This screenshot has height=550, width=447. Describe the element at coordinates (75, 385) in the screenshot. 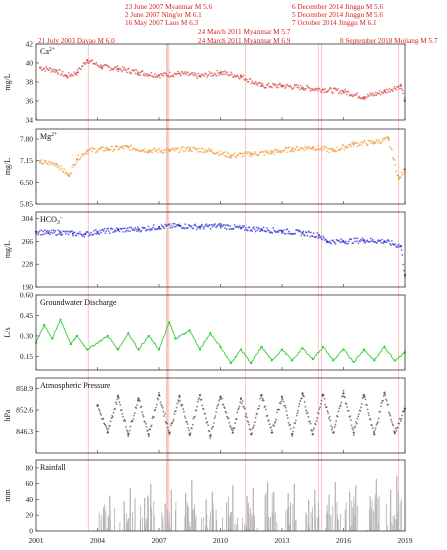

I see `panel-title: Atmospheric Pressure` at that location.